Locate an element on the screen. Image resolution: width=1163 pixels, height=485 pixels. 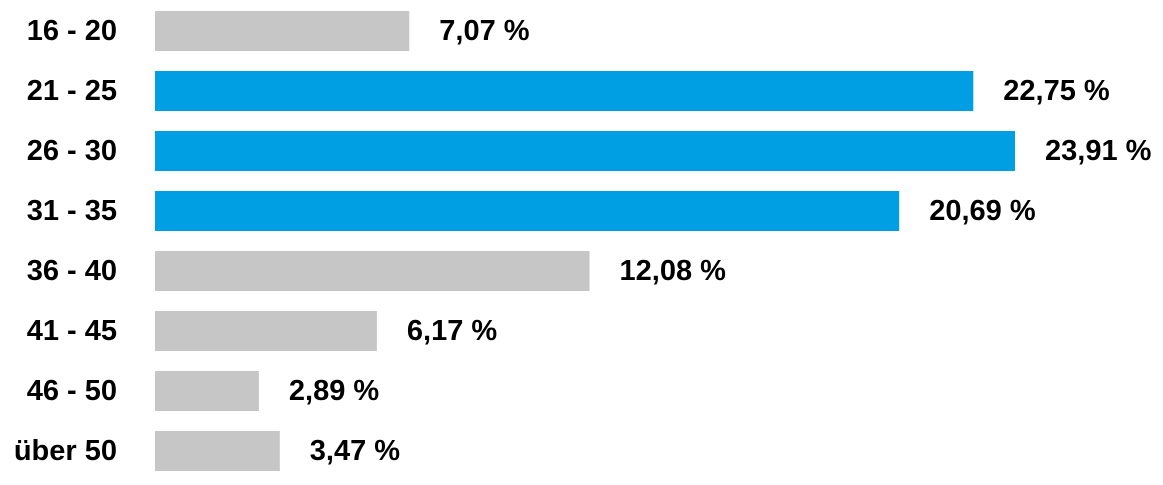
bar-row: 41 - 45 6,17 % is located at coordinates (262, 331).